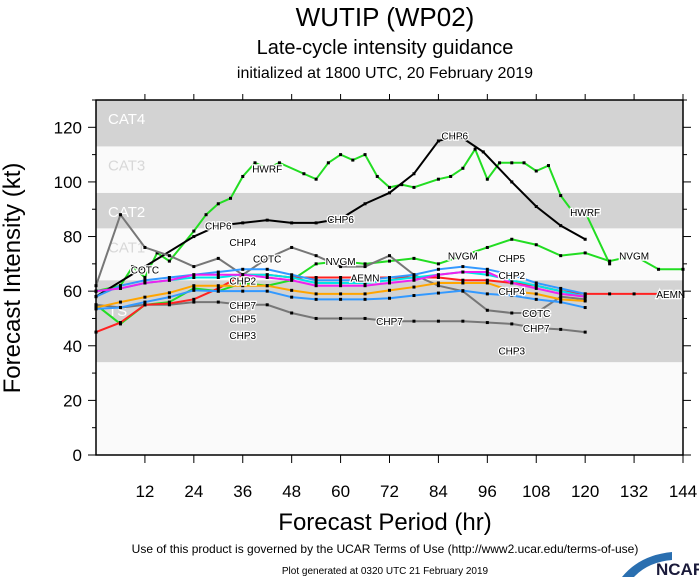 The height and width of the screenshot is (582, 699). What do you see at coordinates (585, 491) in the screenshot?
I see `x-tick-label: 120` at bounding box center [585, 491].